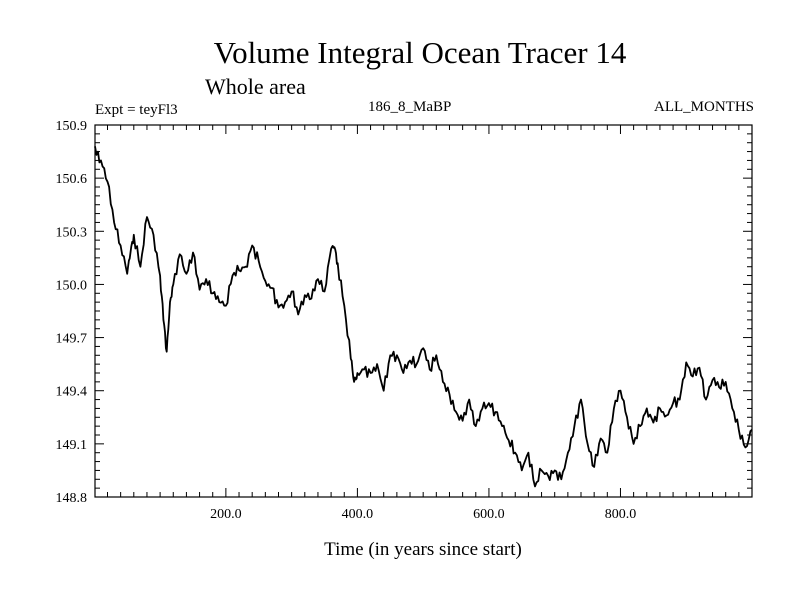 Image resolution: width=800 pixels, height=600 pixels. Describe the element at coordinates (420, 52) in the screenshot. I see `chart-title: Volume Integral Ocean Tracer 14` at that location.